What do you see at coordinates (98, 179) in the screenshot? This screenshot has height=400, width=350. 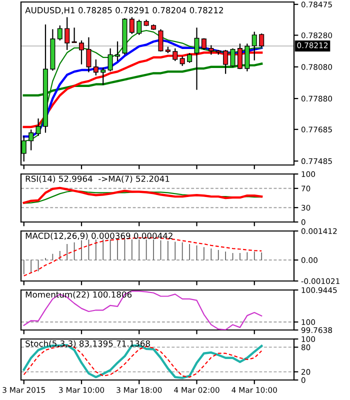 I see `chart-title: RSI(14) 52.9964 ->MA(7) 52.2041` at bounding box center [98, 179].